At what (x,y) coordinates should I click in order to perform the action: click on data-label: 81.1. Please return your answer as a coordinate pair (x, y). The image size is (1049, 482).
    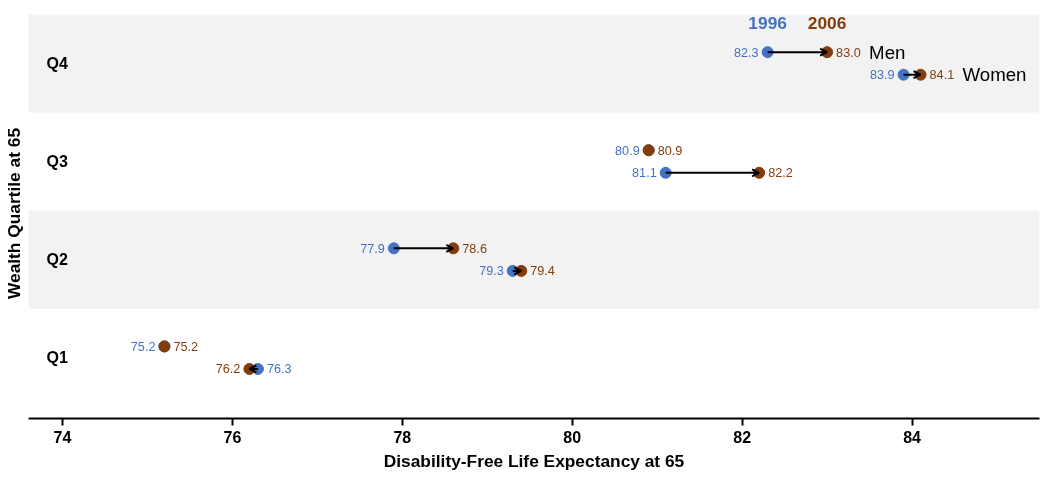
    Looking at the image, I should click on (644, 173).